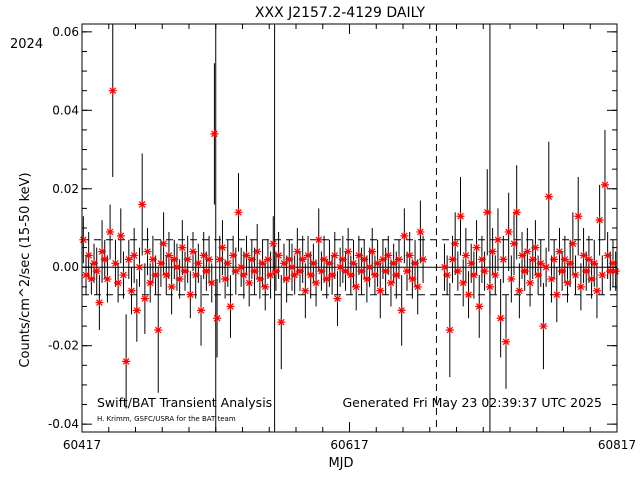  I want to click on x-tick-label: 60617, so click(349, 445).